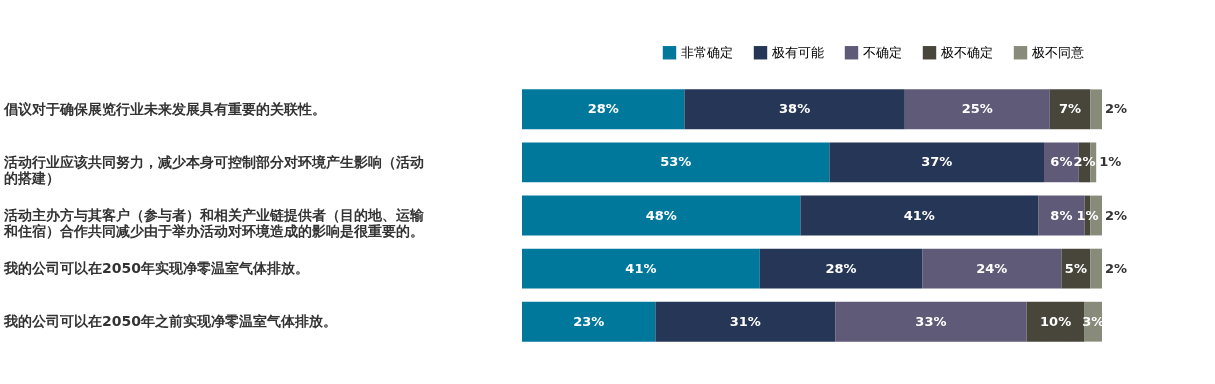  Describe the element at coordinates (213, 169) in the screenshot. I see `y-tick-label: 活动行业应该共同努力，减少本身可控制部分对环境产生影响（活动的搭建）` at that location.